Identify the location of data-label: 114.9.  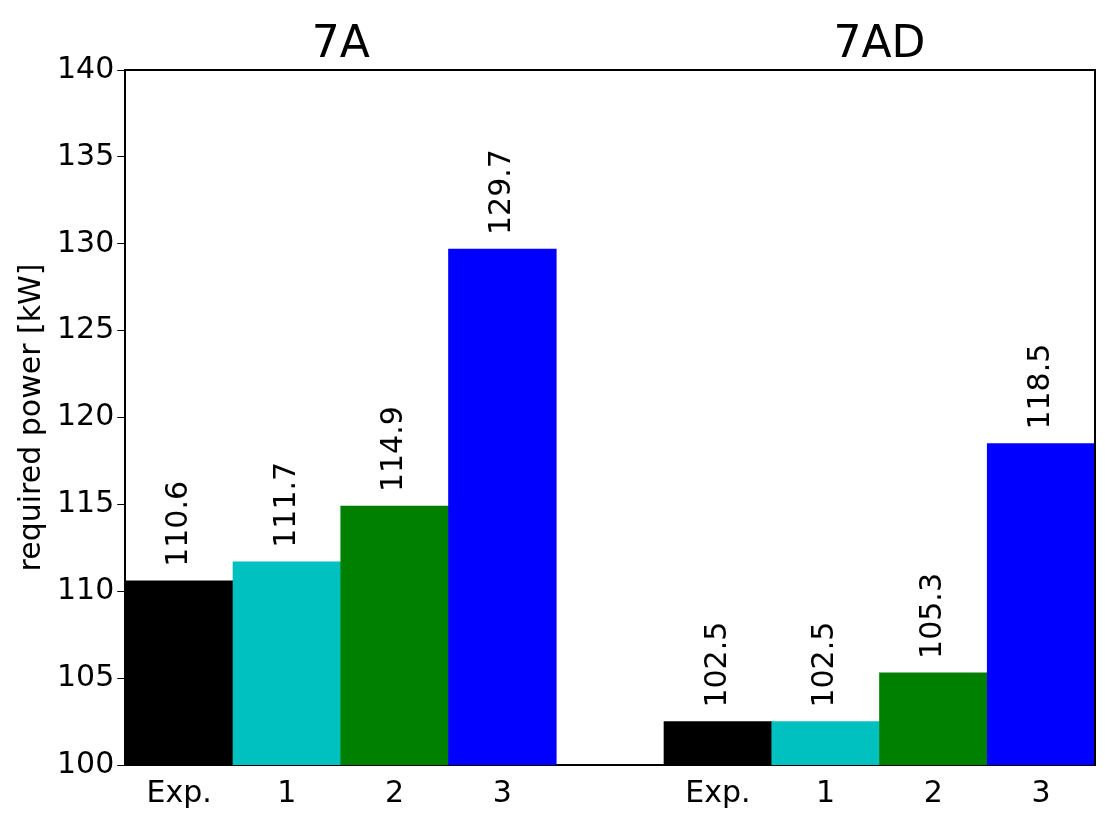
(392, 449).